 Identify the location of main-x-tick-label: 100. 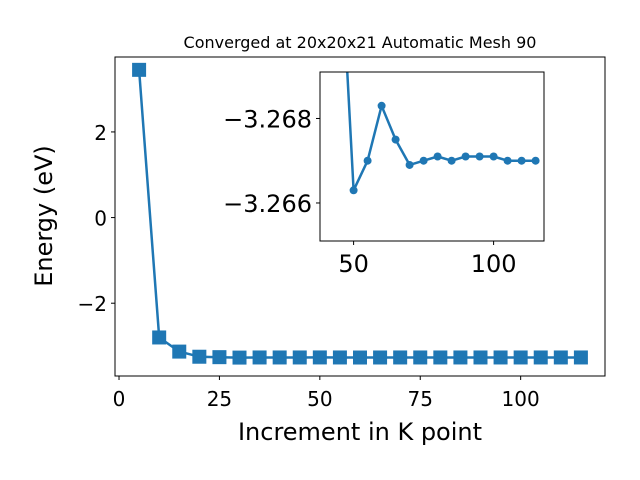
(521, 399).